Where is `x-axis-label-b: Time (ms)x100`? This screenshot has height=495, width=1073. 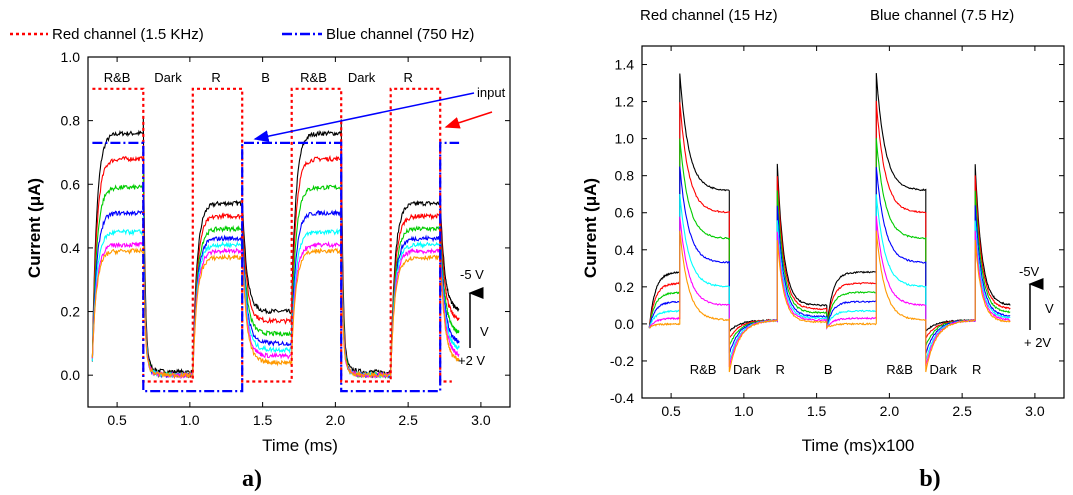 x-axis-label-b: Time (ms)x100 is located at coordinates (858, 445).